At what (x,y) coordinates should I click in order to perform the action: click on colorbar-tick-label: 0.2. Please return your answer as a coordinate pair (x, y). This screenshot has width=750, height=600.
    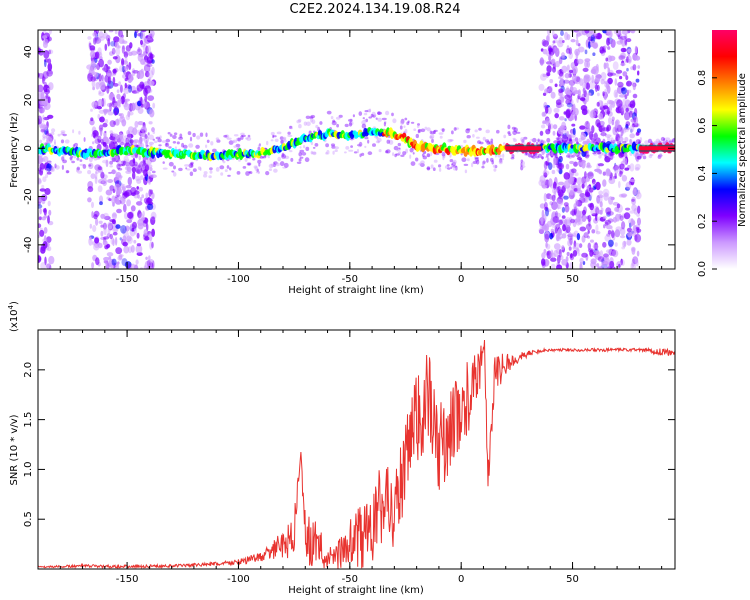
    Looking at the image, I should click on (702, 221).